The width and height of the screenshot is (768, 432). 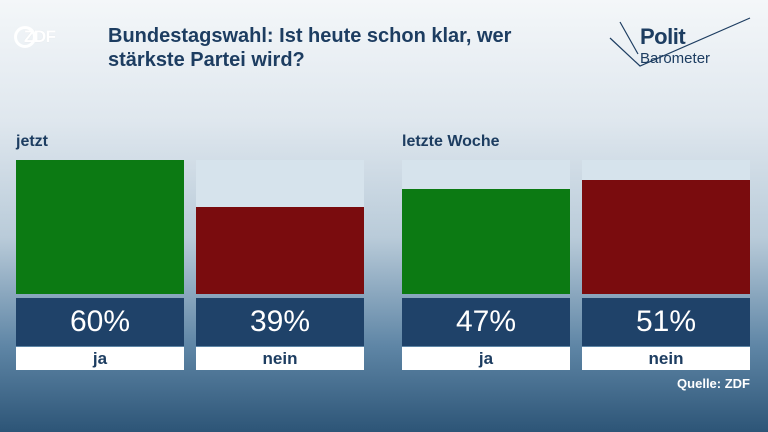 I want to click on value-label-now-nein: 39%, so click(x=280, y=322).